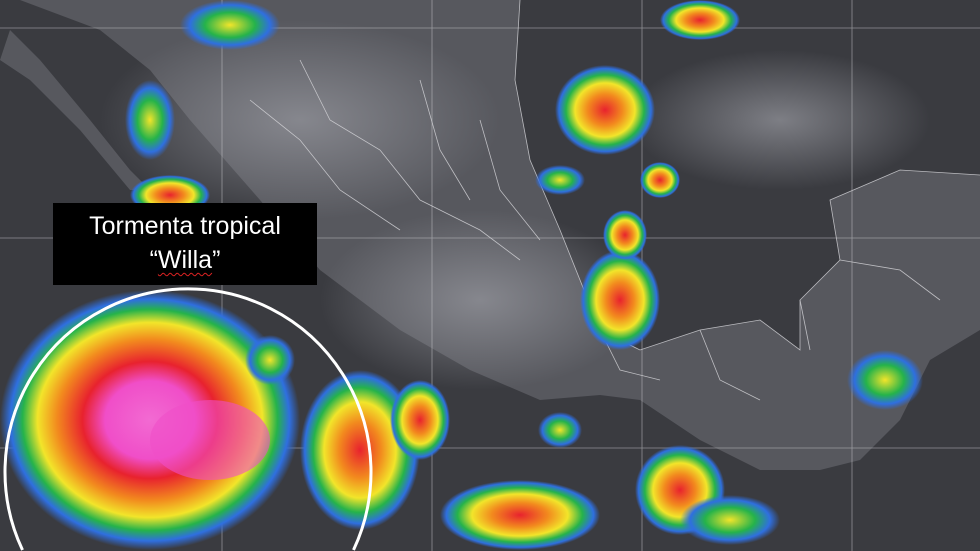 This screenshot has height=551, width=980. I want to click on storm-label-line2: “Willa”, so click(185, 260).